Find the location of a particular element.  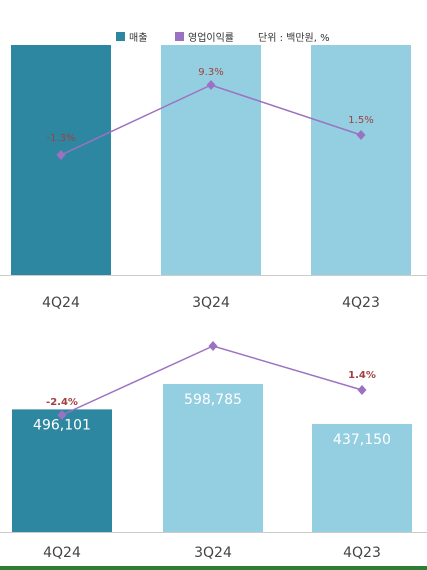

margin-value-label: 7.9% is located at coordinates (213, 338).